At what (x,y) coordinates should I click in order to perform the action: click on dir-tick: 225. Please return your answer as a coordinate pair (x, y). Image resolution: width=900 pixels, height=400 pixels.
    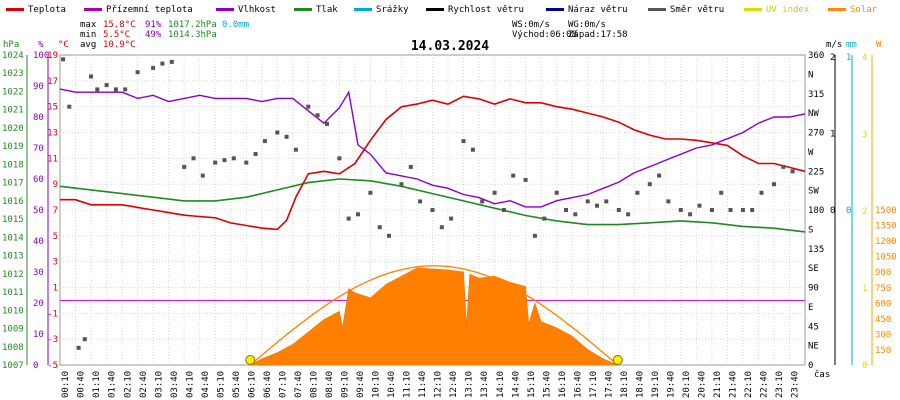
    Looking at the image, I should click on (816, 172).